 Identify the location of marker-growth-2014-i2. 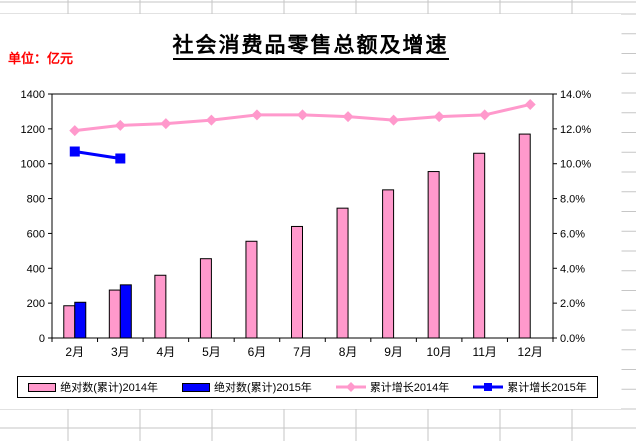
(166, 124).